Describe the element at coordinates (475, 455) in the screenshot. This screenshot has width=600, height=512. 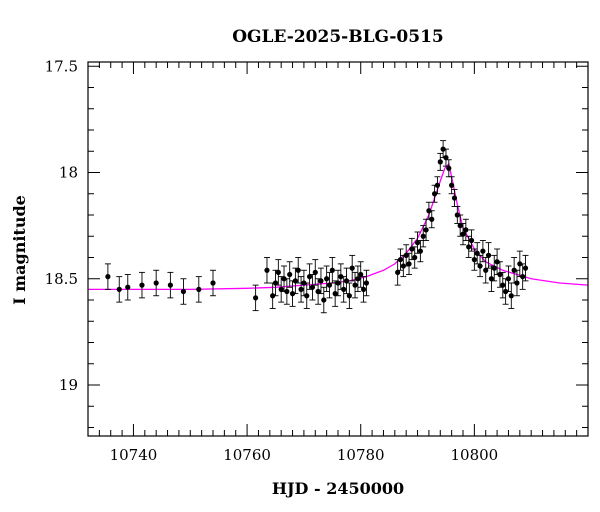
I see `x-tick-label: 10800` at that location.